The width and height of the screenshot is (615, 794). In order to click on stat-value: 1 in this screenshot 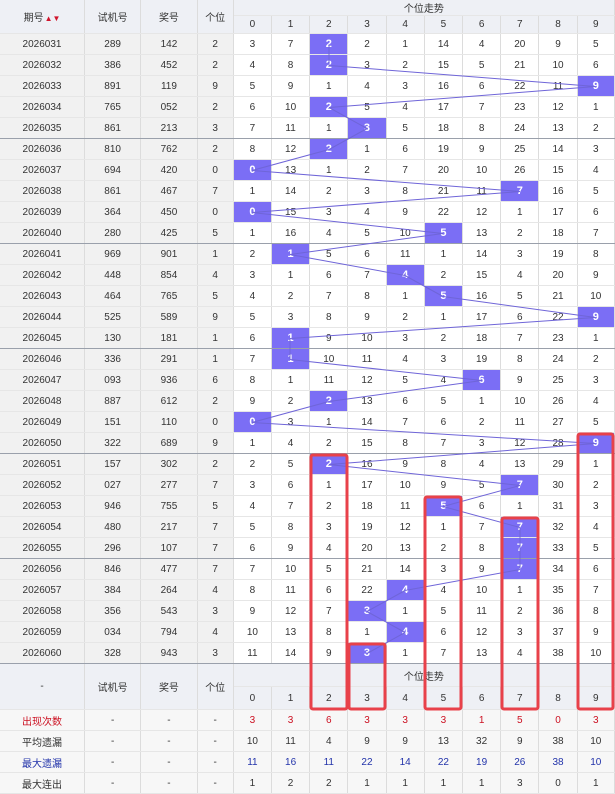, I will do `click(252, 783)`.